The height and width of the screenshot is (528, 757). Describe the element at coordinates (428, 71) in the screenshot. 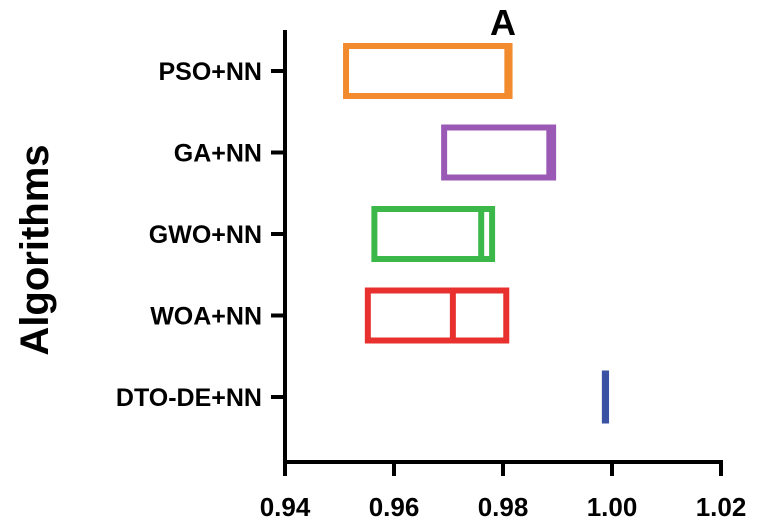

I see `box-pso-nn` at that location.